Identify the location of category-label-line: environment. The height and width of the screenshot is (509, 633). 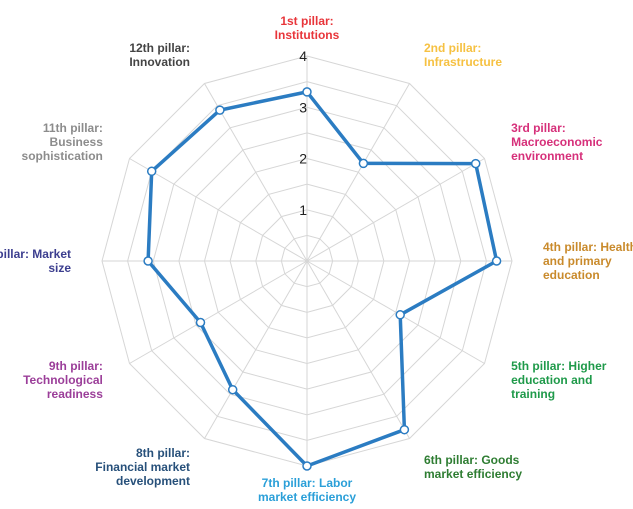
(547, 156).